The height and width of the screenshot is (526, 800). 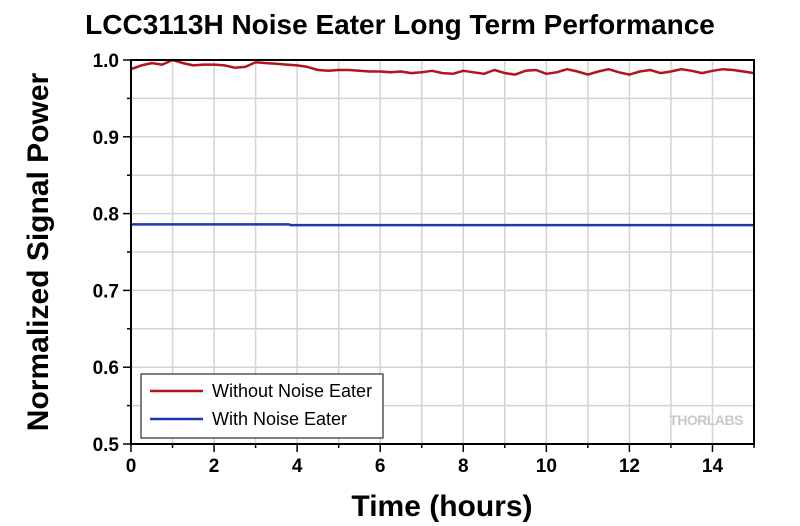 I want to click on x-tick-label: 14, so click(x=713, y=466).